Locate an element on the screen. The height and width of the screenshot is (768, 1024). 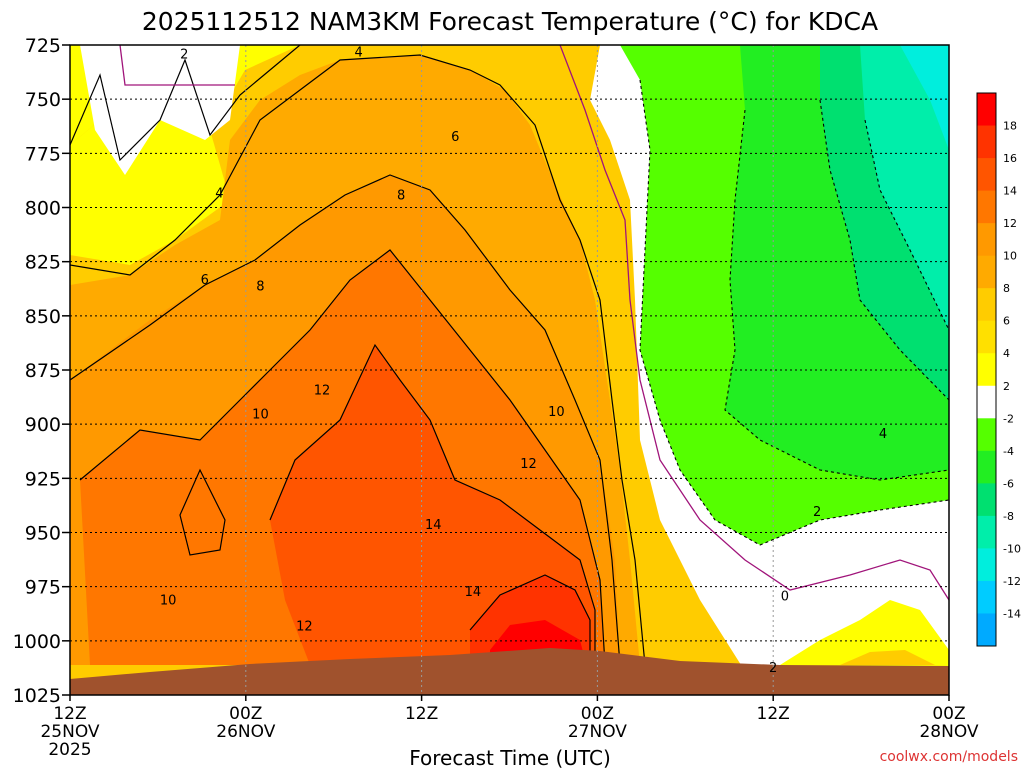
y-tick-label: 925 is located at coordinates (43, 479).